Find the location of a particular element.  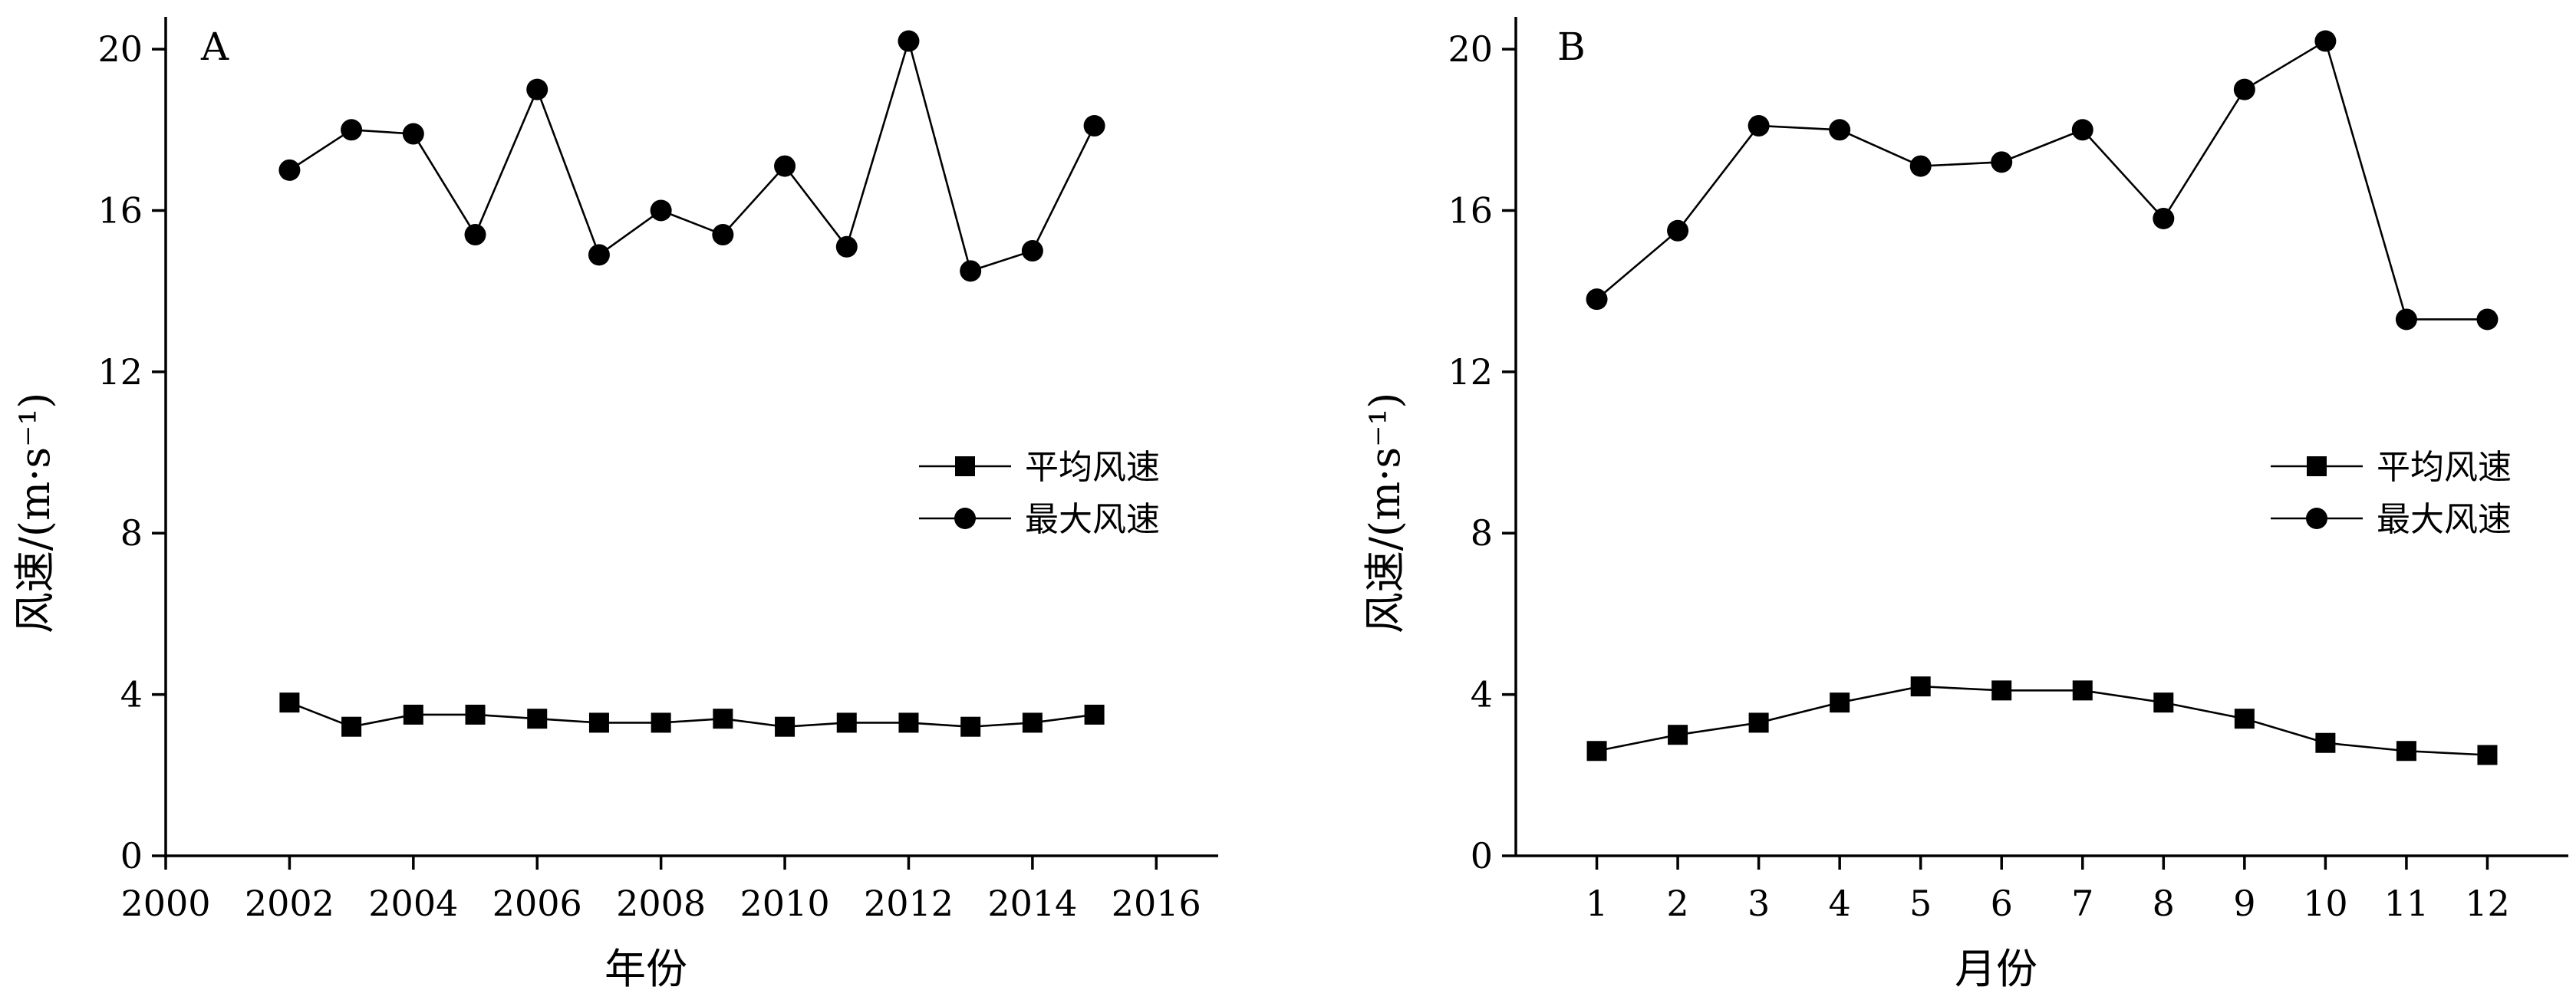

x-tick-label: 2006 is located at coordinates (537, 903).